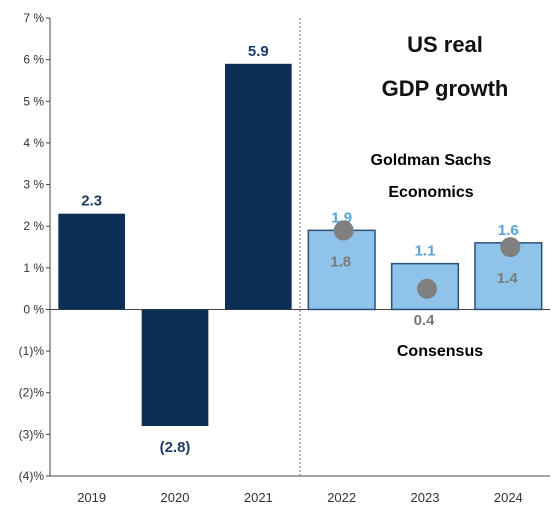 This screenshot has width=558, height=525. What do you see at coordinates (175, 368) in the screenshot?
I see `bar-actual-2020` at bounding box center [175, 368].